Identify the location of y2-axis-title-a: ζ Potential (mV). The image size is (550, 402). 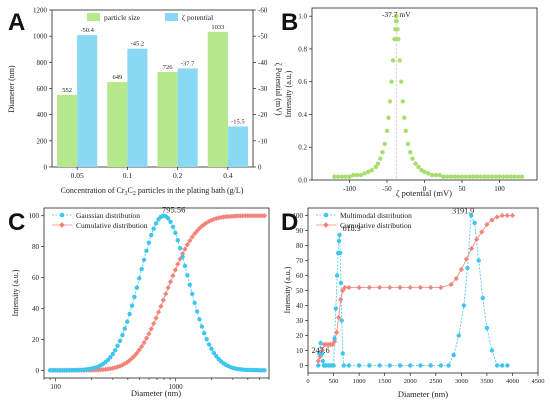
(278, 88).